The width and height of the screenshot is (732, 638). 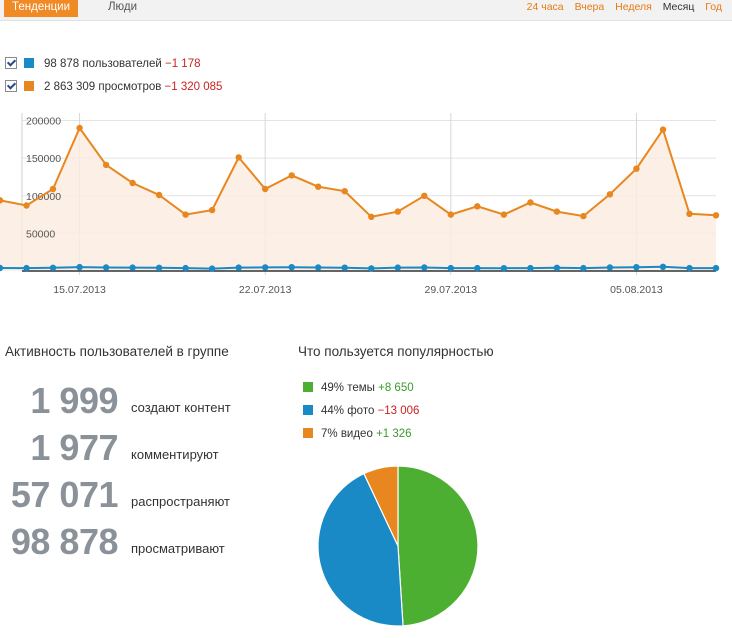 I want to click on y-tick-label: 100000, so click(x=43, y=197).